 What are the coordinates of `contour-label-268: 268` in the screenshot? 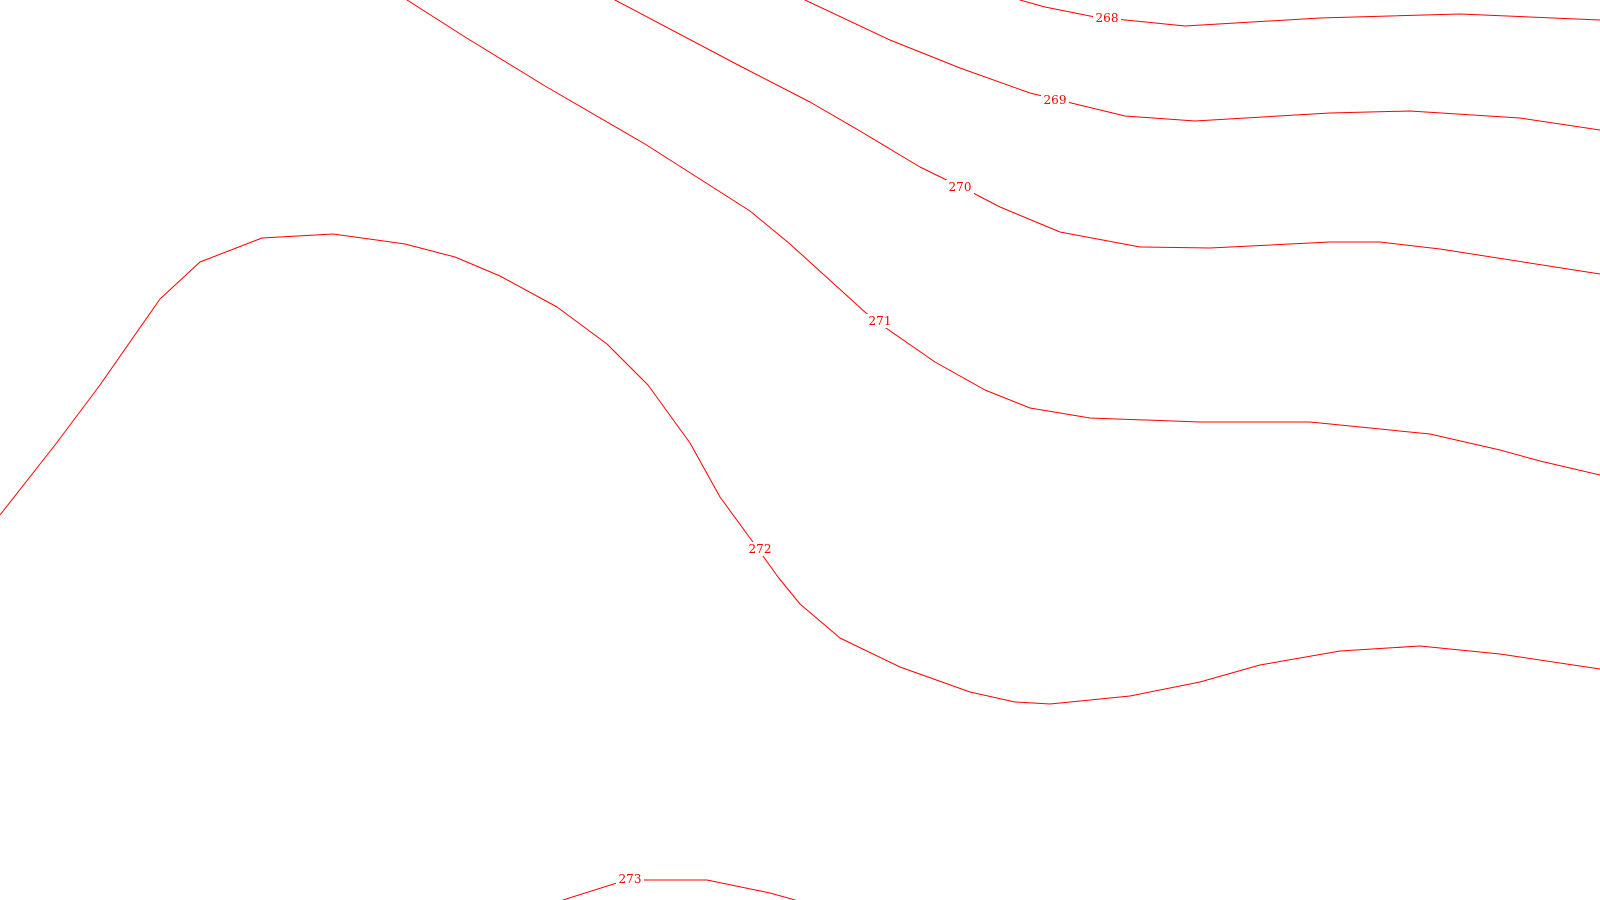 It's located at (1107, 18).